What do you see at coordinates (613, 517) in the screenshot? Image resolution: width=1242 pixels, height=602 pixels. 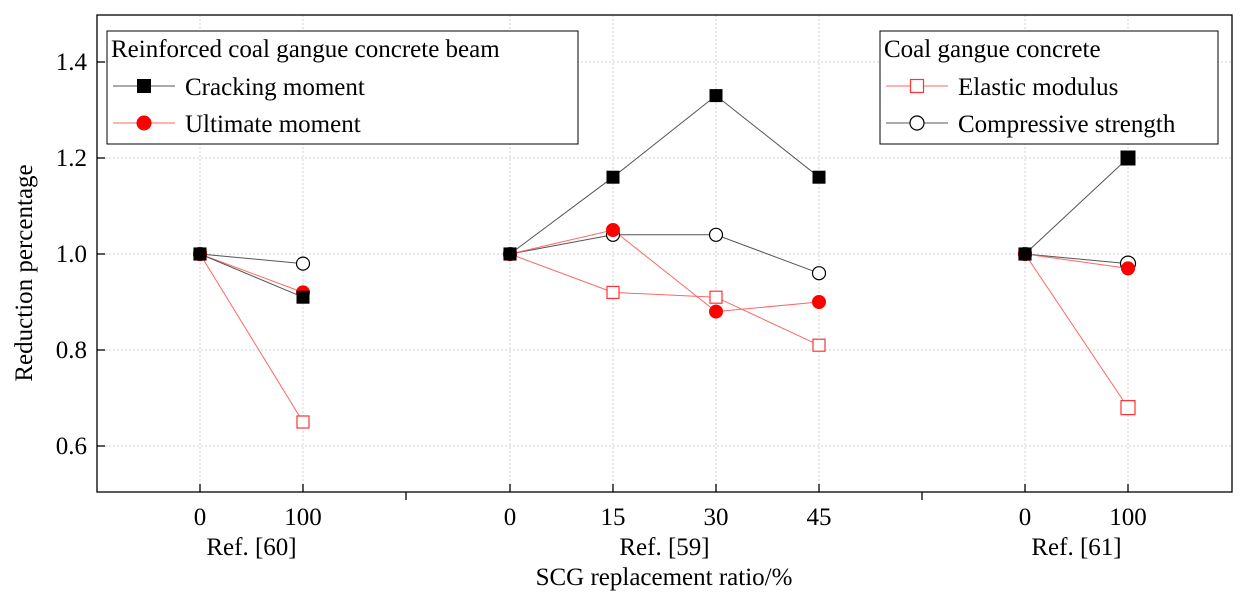 I see `x-tick-label: 15` at bounding box center [613, 517].